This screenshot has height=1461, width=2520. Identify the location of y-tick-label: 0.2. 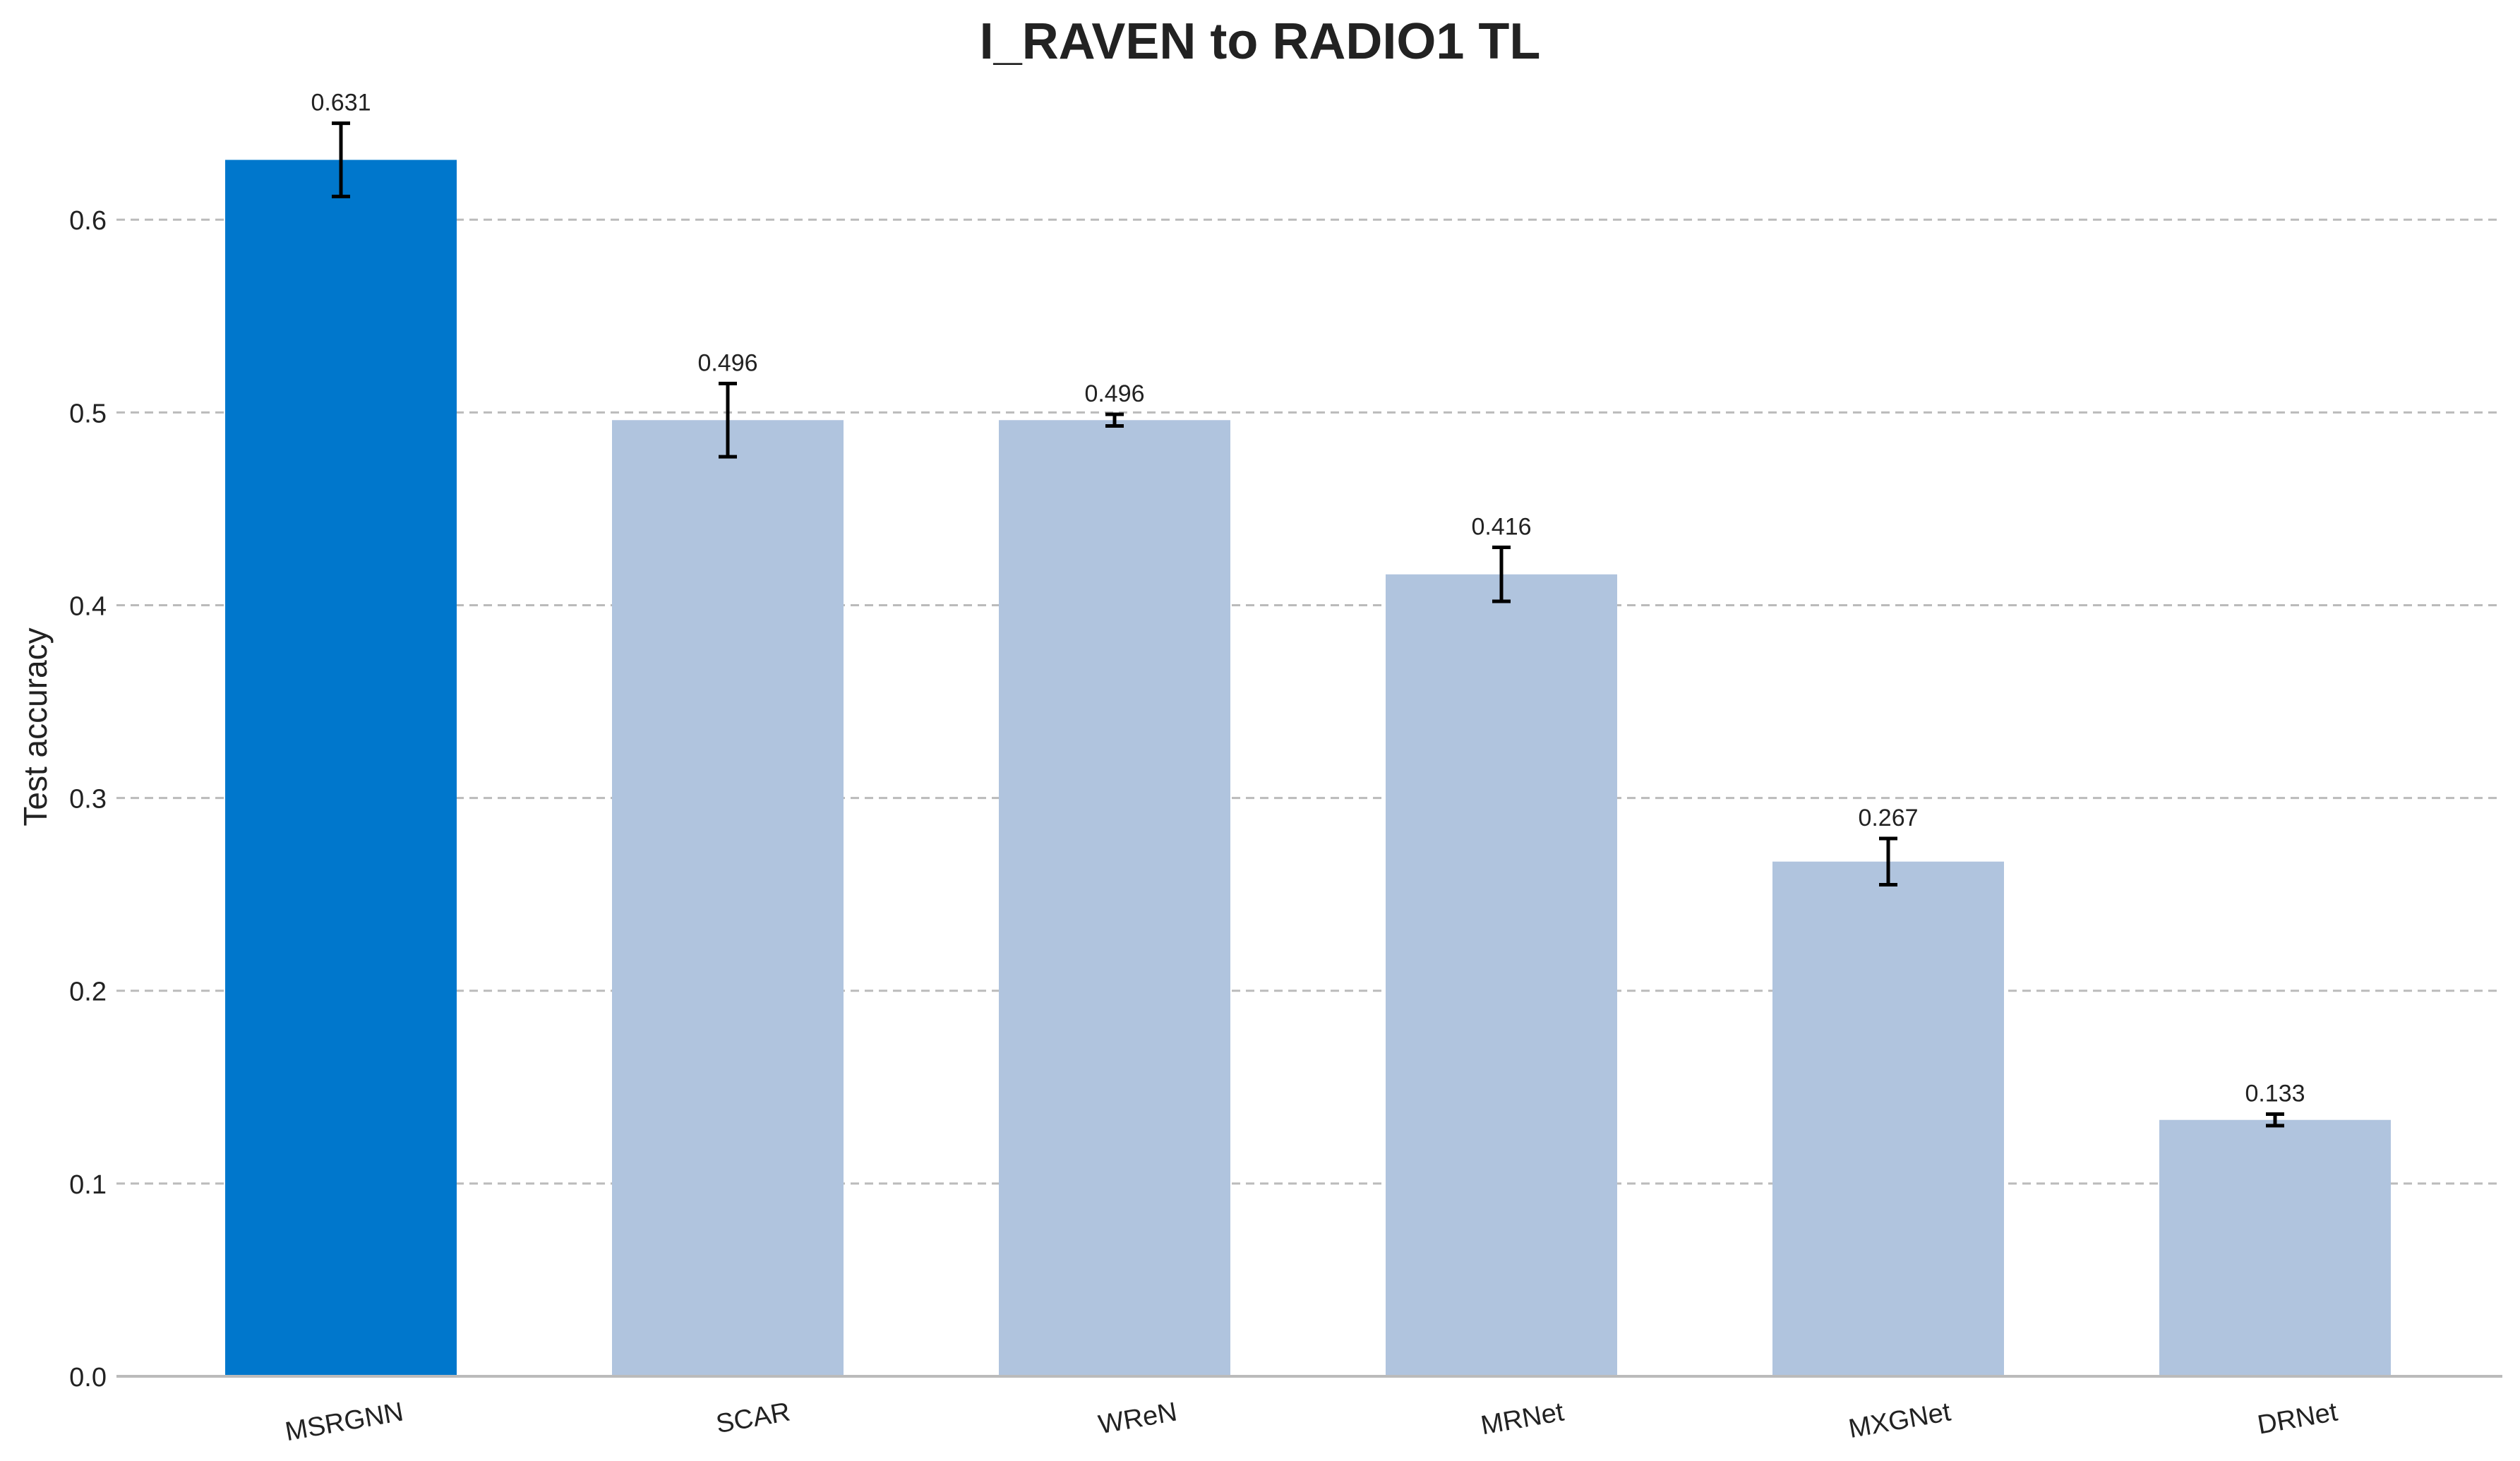
(88, 992).